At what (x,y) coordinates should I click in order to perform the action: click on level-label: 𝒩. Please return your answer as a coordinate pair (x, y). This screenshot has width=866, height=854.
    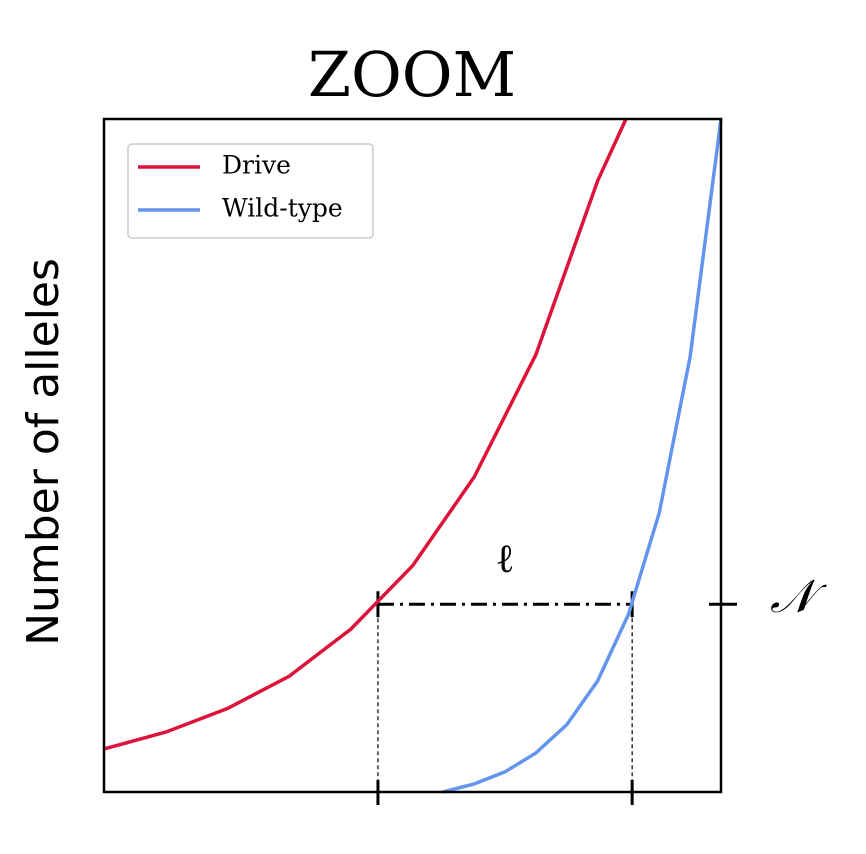
    Looking at the image, I should click on (798, 596).